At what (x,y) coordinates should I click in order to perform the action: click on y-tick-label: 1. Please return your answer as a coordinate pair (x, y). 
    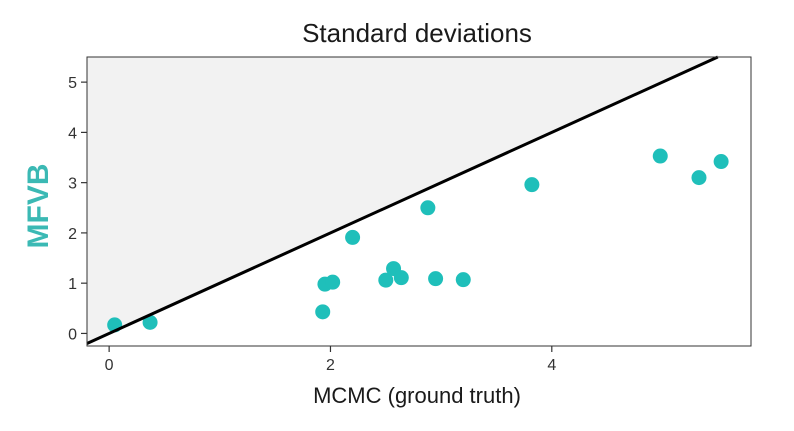
    Looking at the image, I should click on (72, 284).